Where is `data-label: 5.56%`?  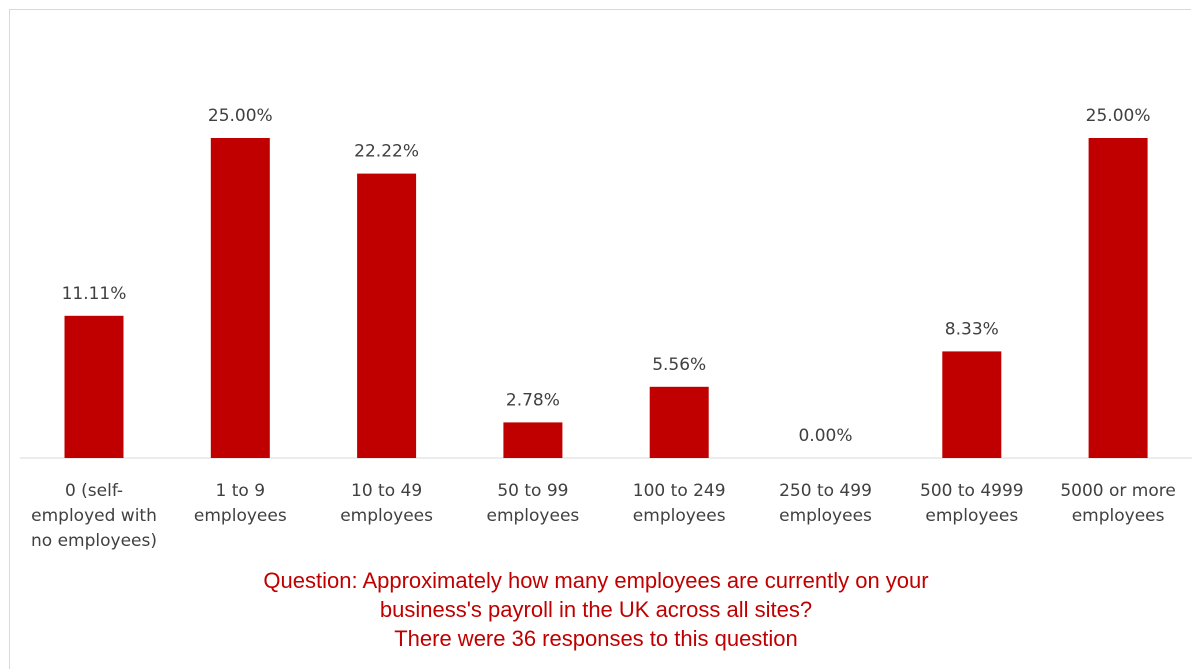
data-label: 5.56% is located at coordinates (679, 365).